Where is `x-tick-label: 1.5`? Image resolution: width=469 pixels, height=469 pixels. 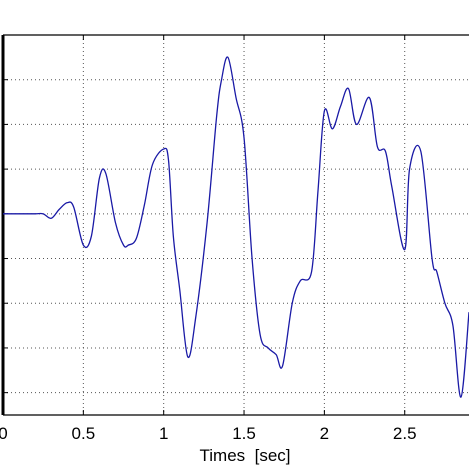
x-tick-label: 1.5 is located at coordinates (244, 433).